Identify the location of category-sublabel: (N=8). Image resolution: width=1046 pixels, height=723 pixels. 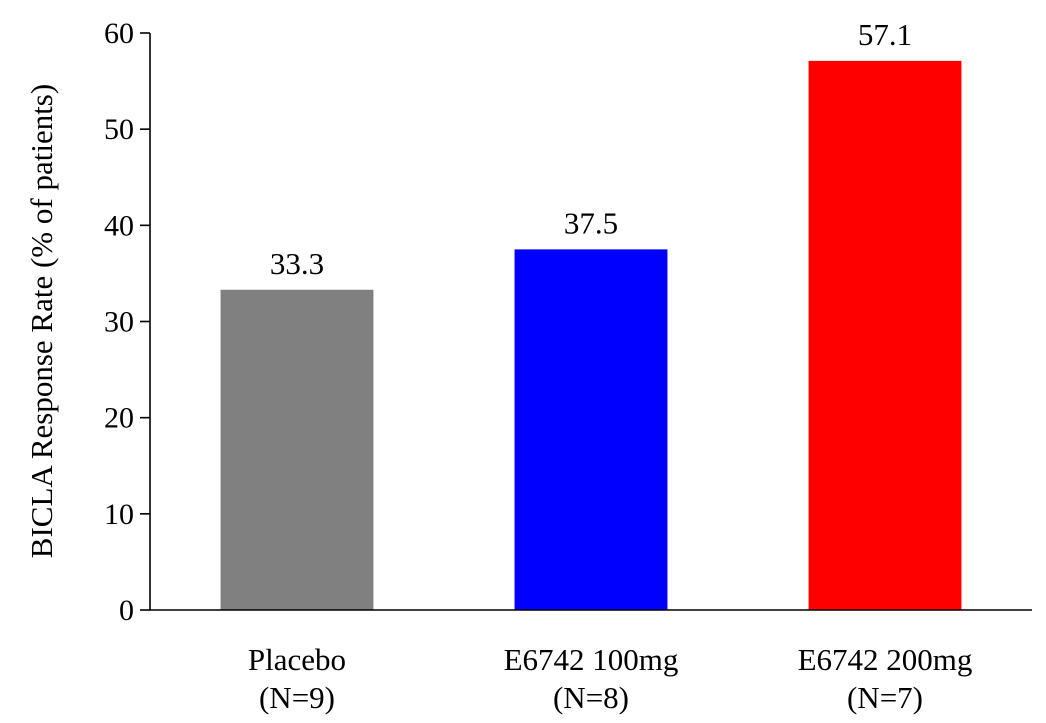
(591, 697).